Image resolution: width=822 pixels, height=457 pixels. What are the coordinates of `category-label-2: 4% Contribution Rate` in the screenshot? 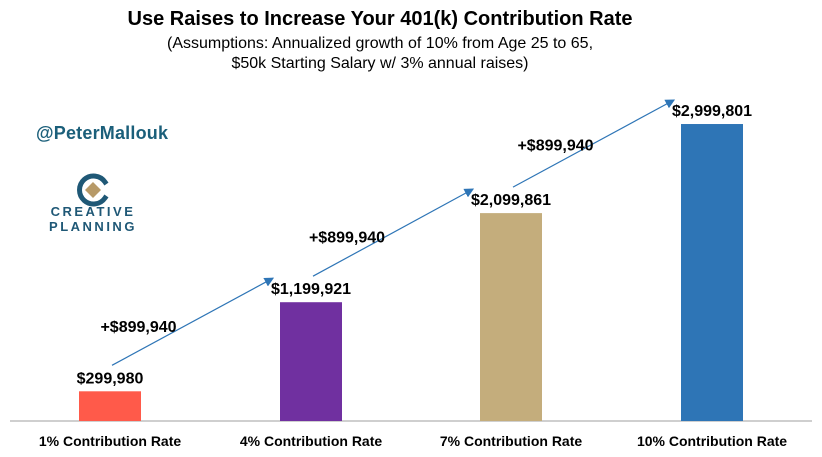 It's located at (311, 441).